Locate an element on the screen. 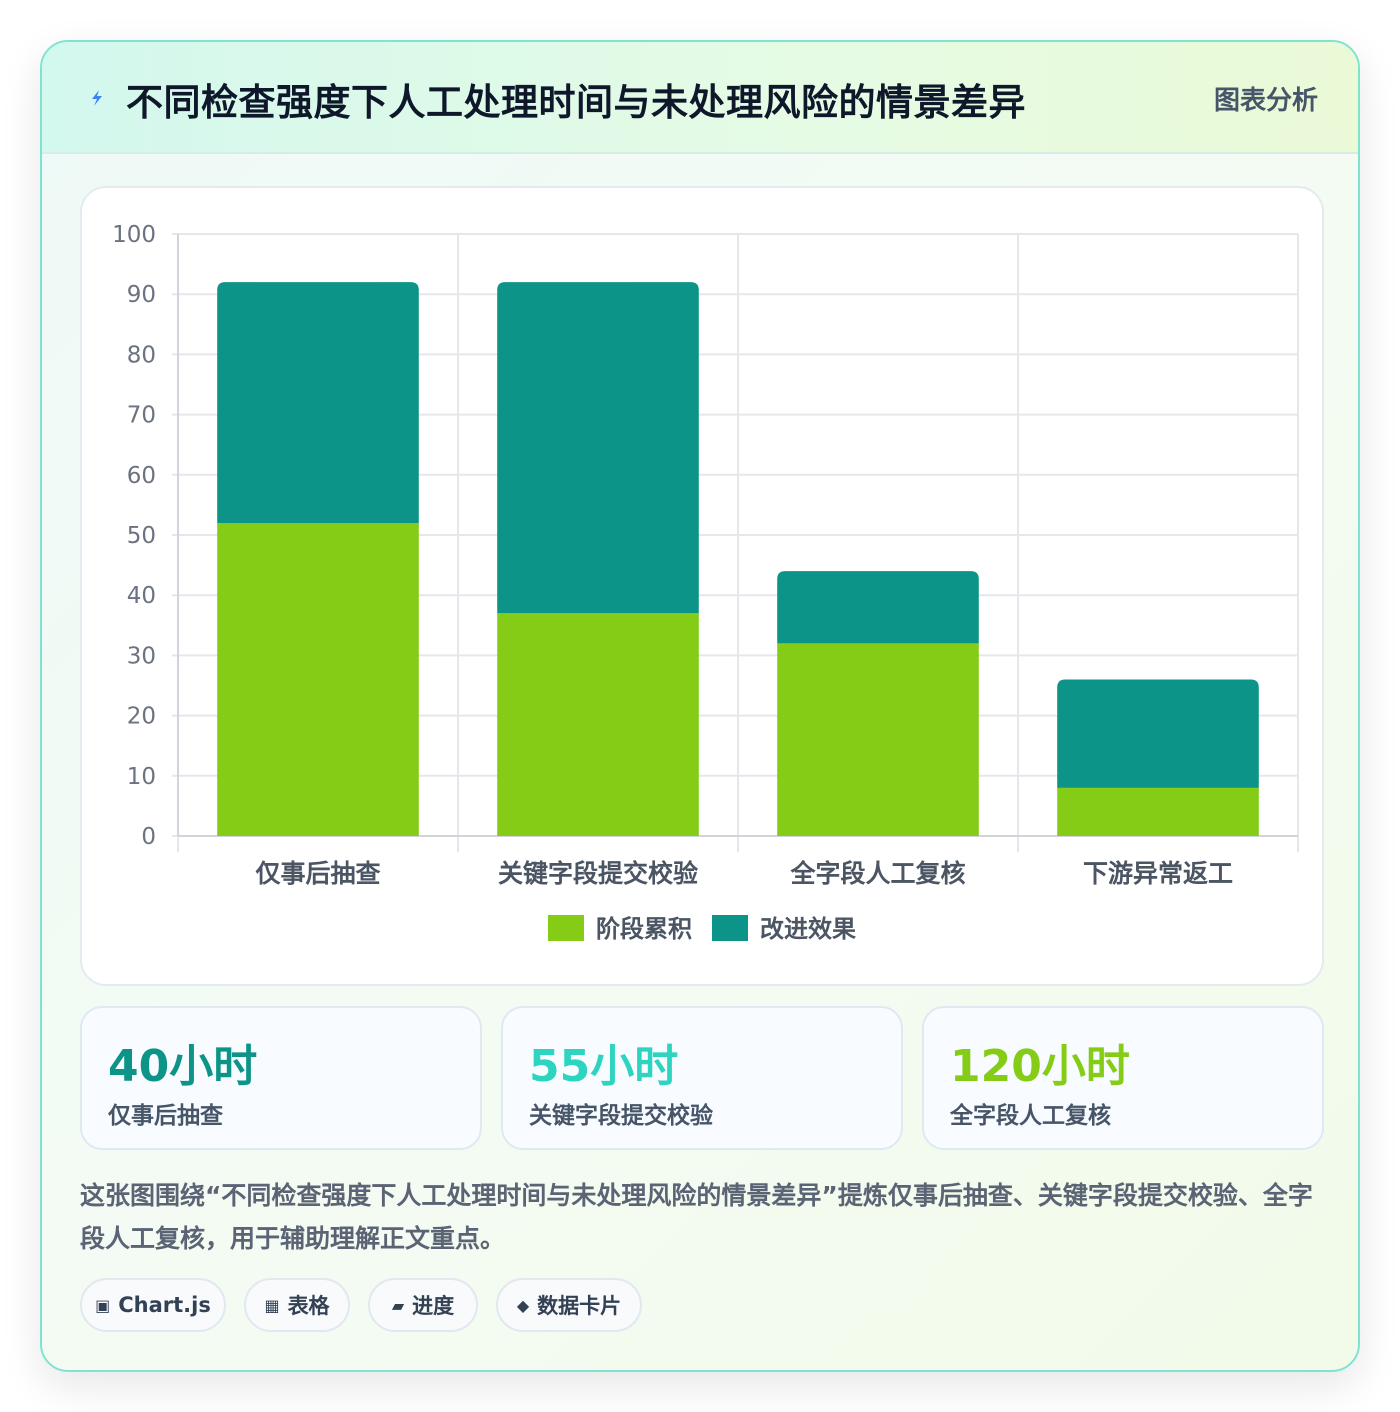 This screenshot has width=1400, height=1412. chip-label: 表格 is located at coordinates (308, 1306).